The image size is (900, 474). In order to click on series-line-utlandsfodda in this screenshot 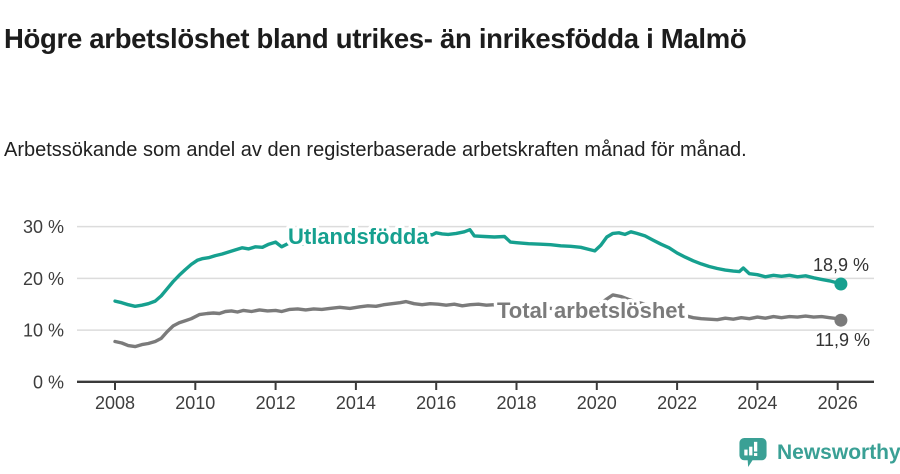, I will do `click(478, 267)`.